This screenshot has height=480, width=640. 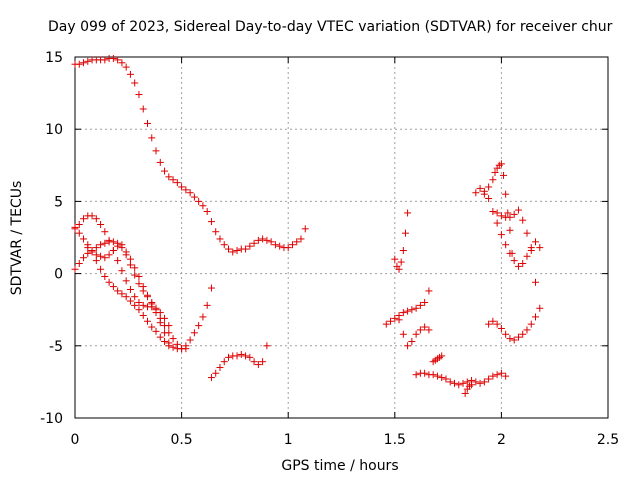 What do you see at coordinates (54, 130) in the screenshot?
I see `y-tick-label: 10` at bounding box center [54, 130].